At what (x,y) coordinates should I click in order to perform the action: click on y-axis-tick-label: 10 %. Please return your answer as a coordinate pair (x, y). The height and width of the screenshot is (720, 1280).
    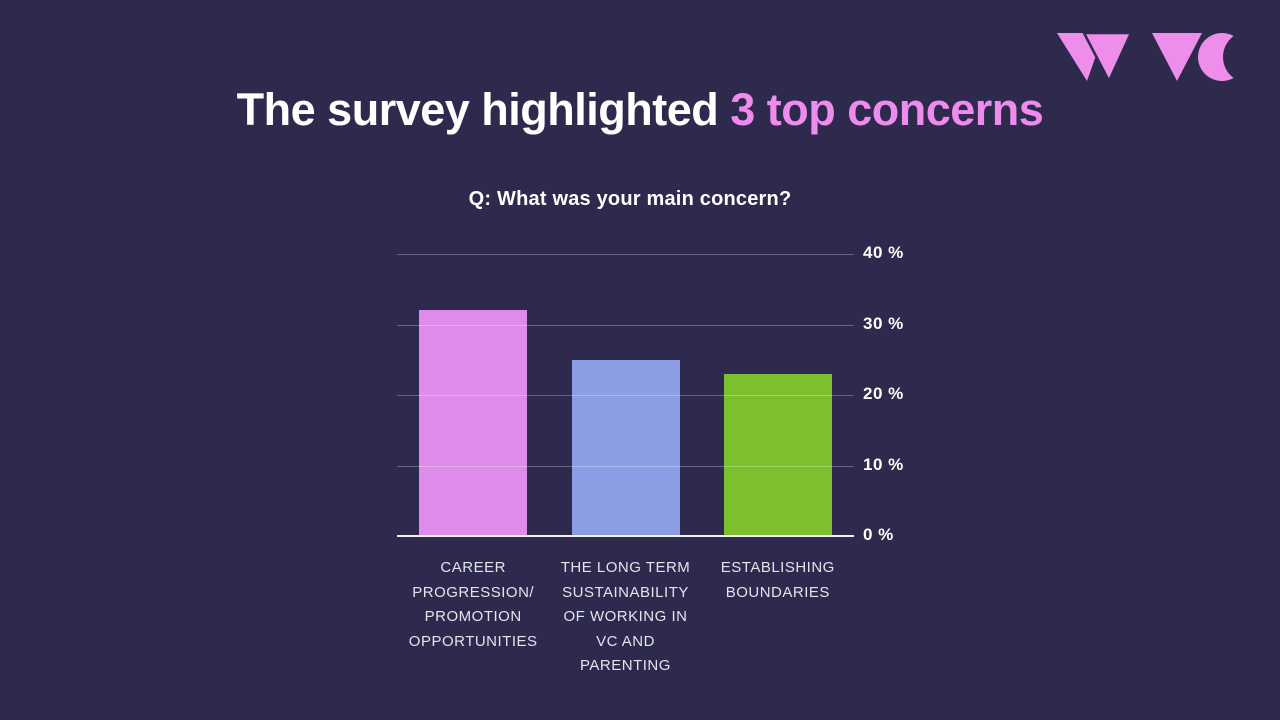
    Looking at the image, I should click on (883, 464).